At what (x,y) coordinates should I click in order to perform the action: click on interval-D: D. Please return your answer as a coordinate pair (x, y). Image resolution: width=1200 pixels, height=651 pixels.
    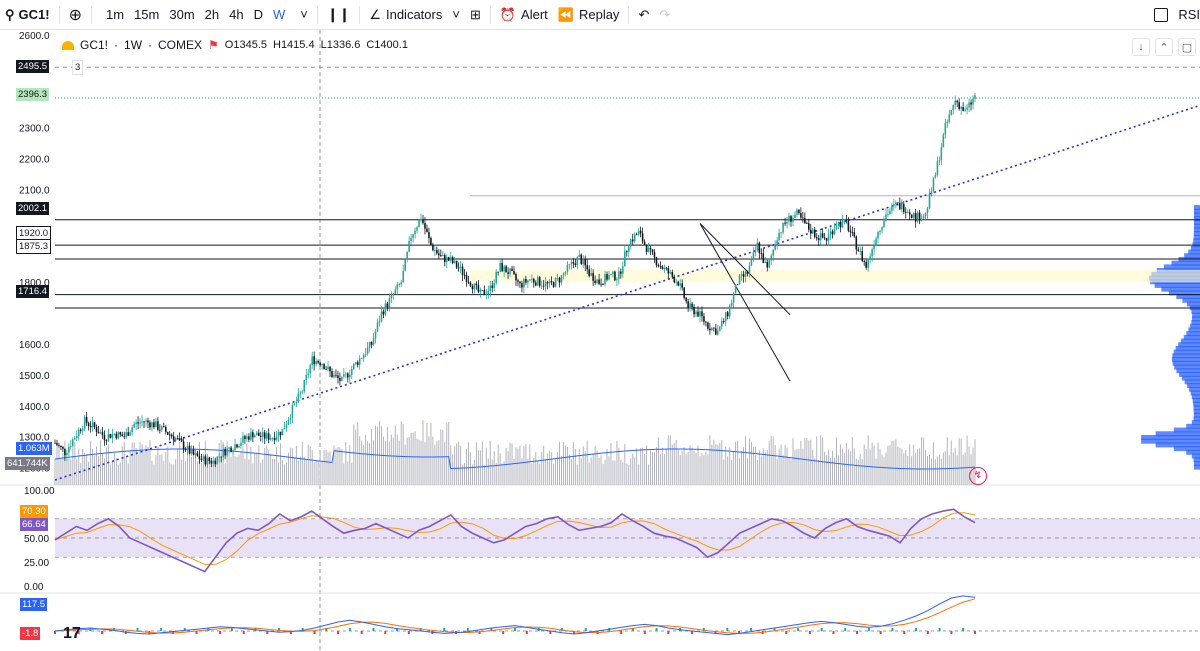
    Looking at the image, I should click on (258, 14).